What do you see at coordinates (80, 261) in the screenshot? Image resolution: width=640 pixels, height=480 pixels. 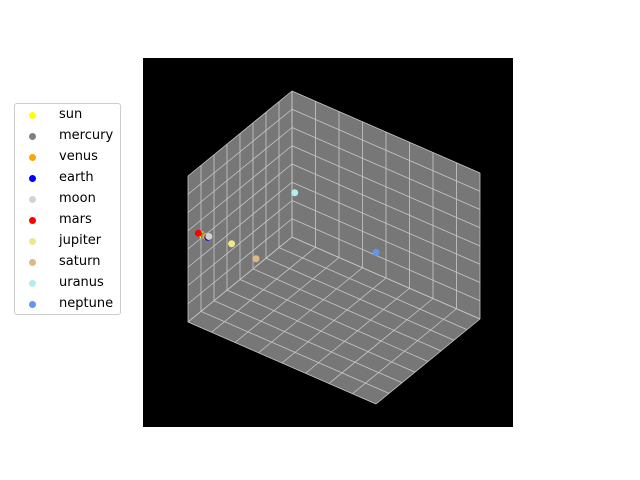 I see `legend-label: saturn` at bounding box center [80, 261].